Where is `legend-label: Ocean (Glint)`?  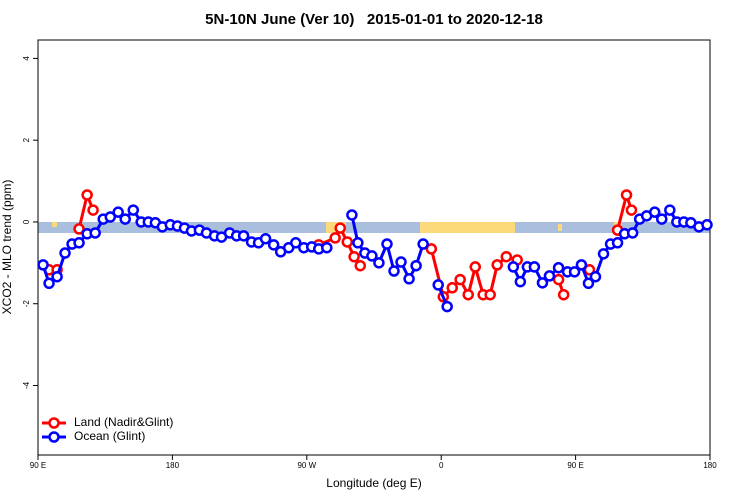 legend-label: Ocean (Glint) is located at coordinates (109, 436).